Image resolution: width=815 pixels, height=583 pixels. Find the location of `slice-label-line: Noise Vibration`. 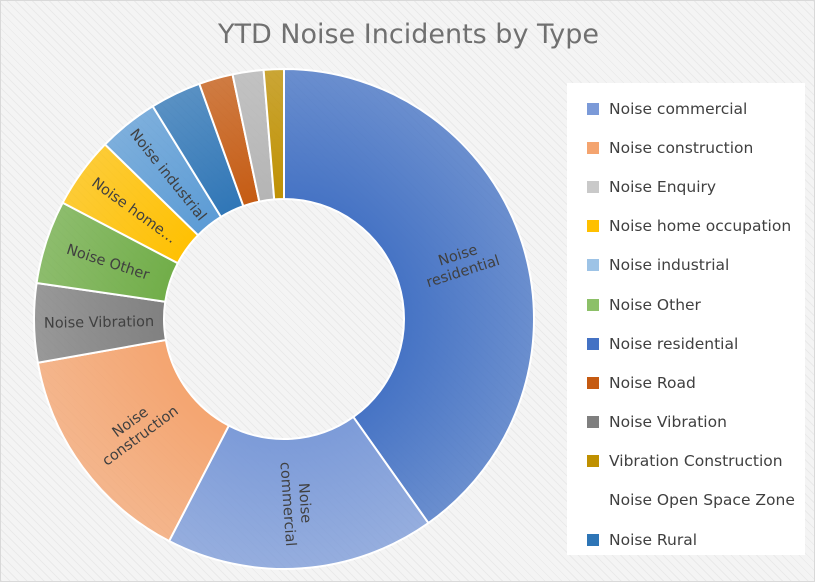

slice-label-line: Noise Vibration is located at coordinates (99, 323).